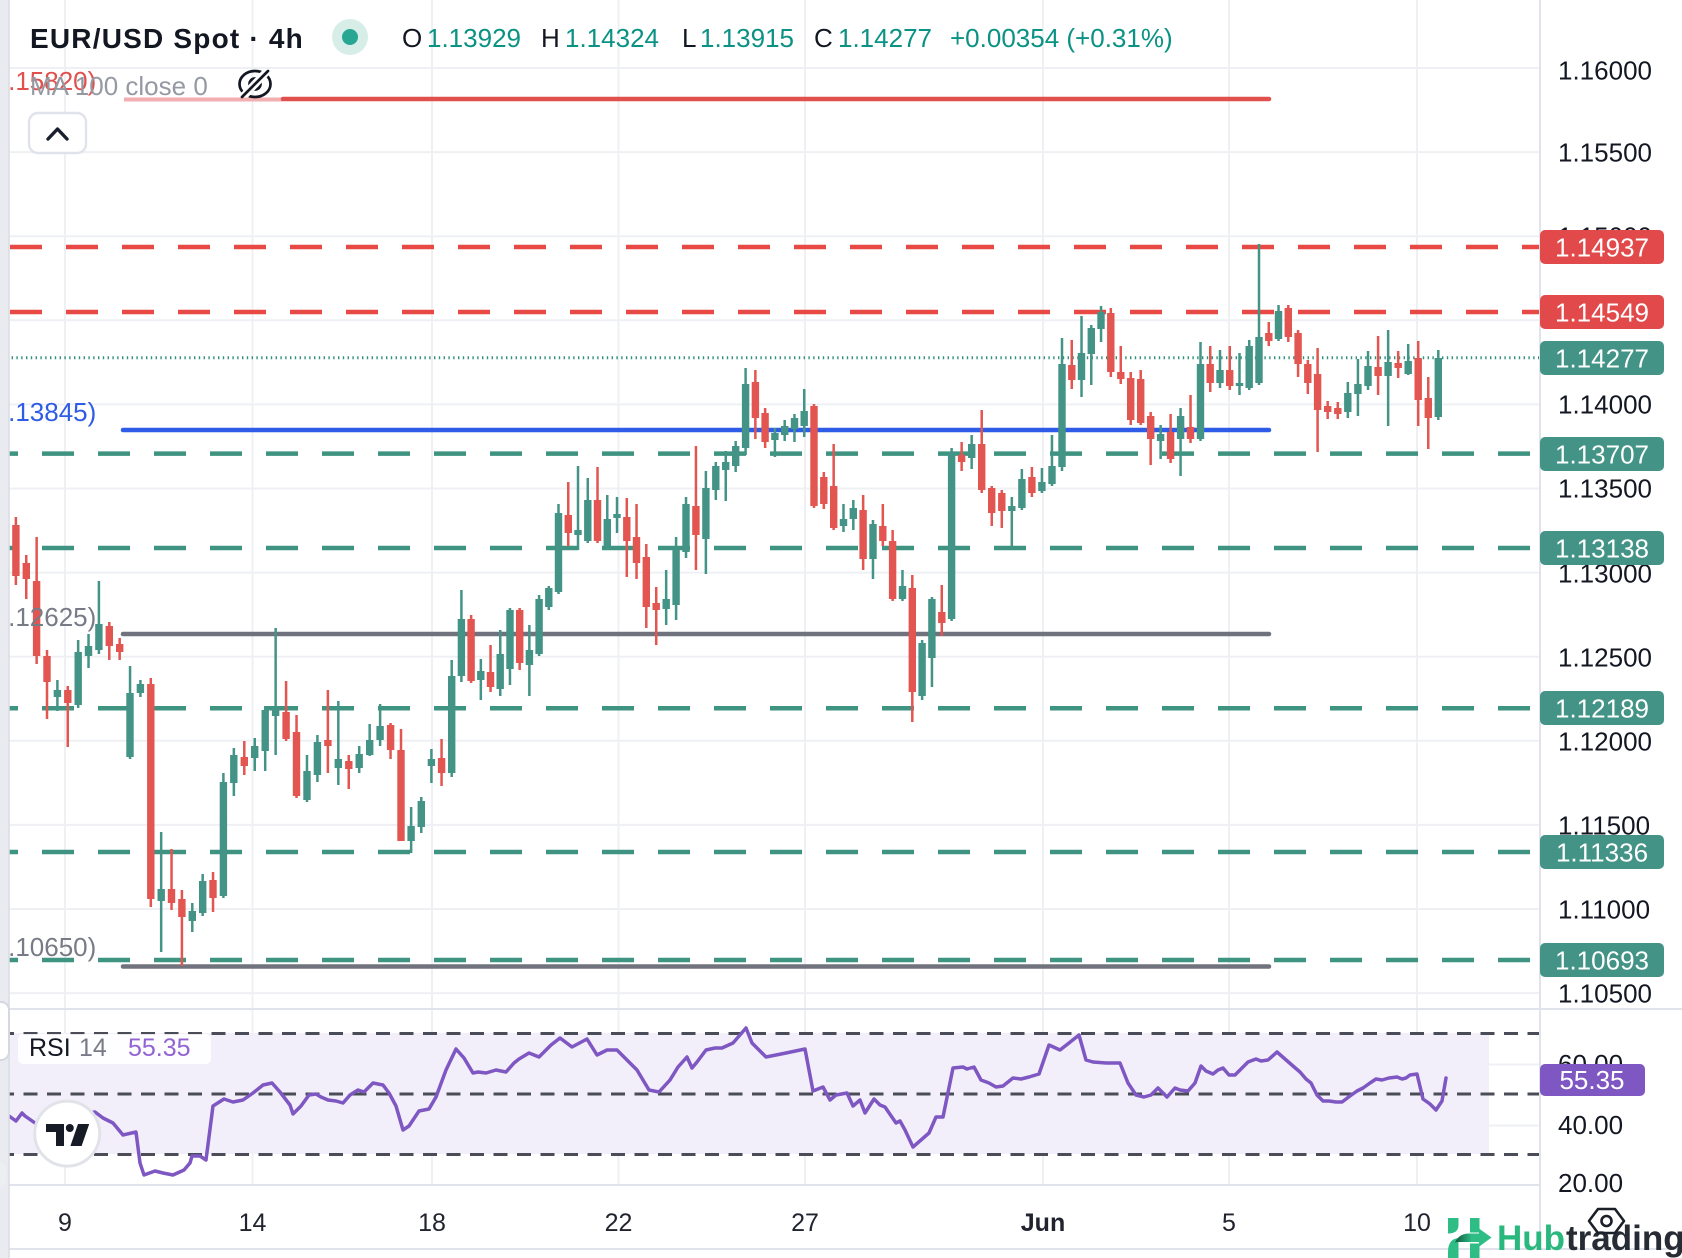 The width and height of the screenshot is (1682, 1258). What do you see at coordinates (805, 1223) in the screenshot?
I see `svg-text: 27` at bounding box center [805, 1223].